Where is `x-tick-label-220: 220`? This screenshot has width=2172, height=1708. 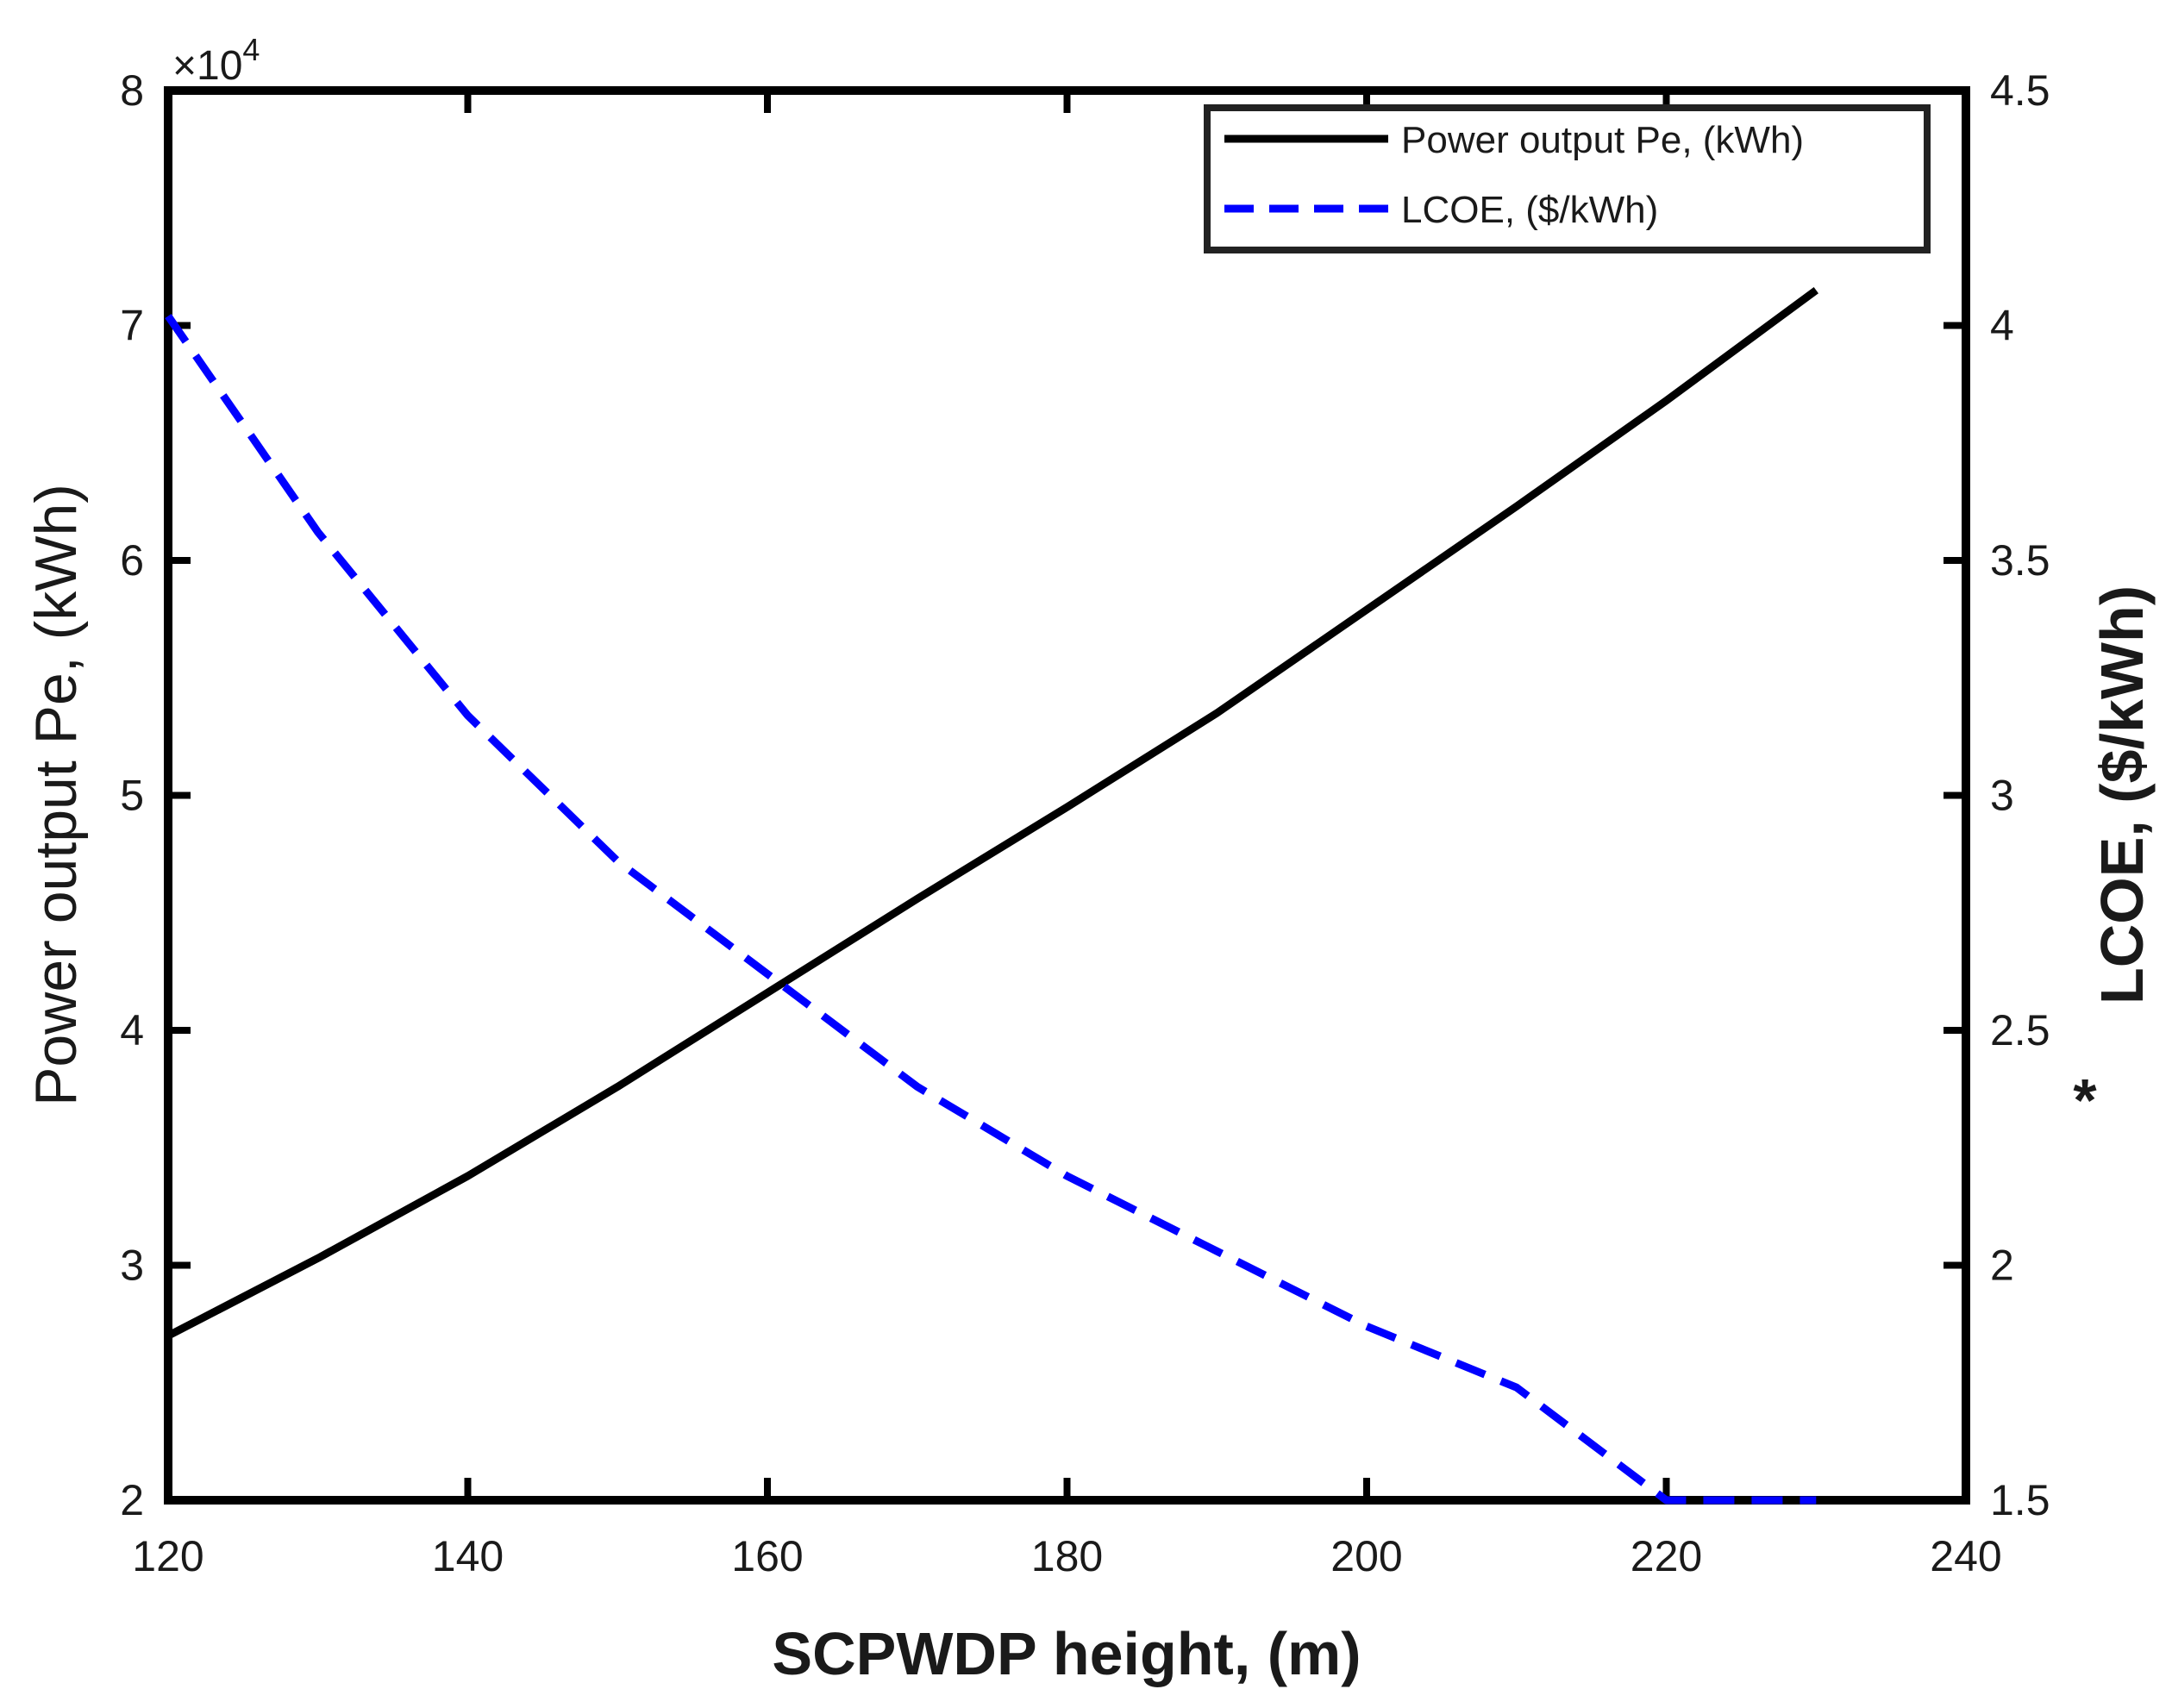
x-tick-label-220: 220 is located at coordinates (1666, 1556).